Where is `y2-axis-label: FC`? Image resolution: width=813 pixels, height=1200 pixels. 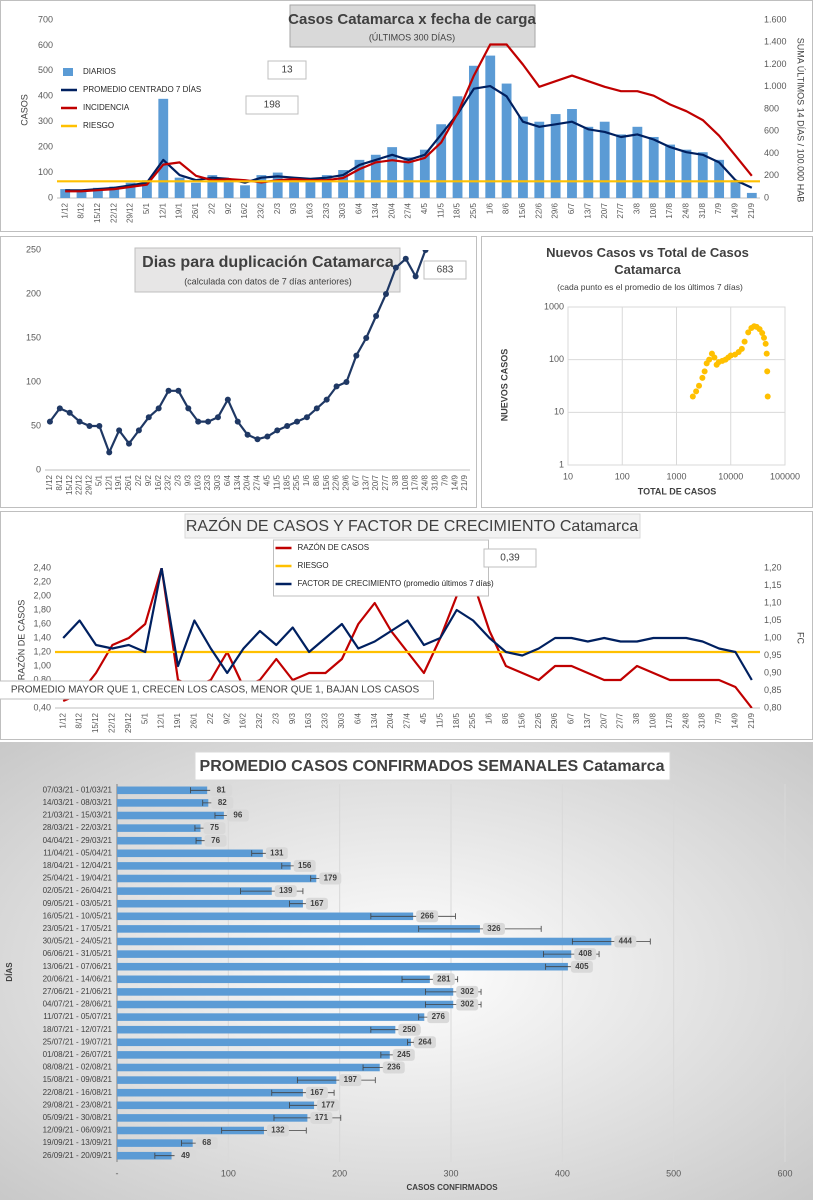 y2-axis-label: FC is located at coordinates (801, 638).